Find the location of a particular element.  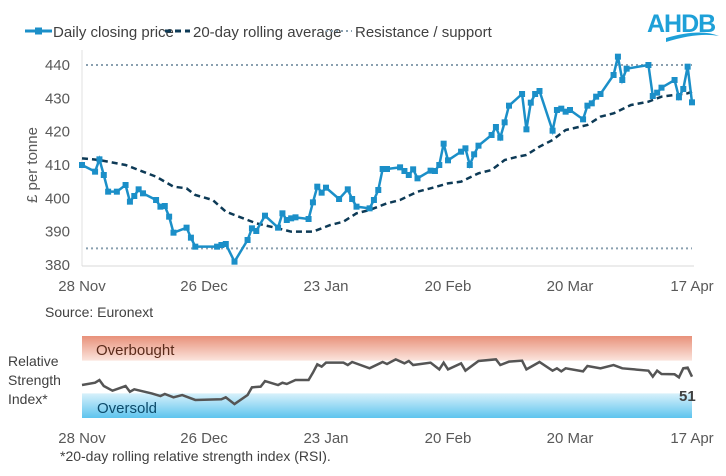

legend-item-average: 20-day rolling average is located at coordinates (253, 32).